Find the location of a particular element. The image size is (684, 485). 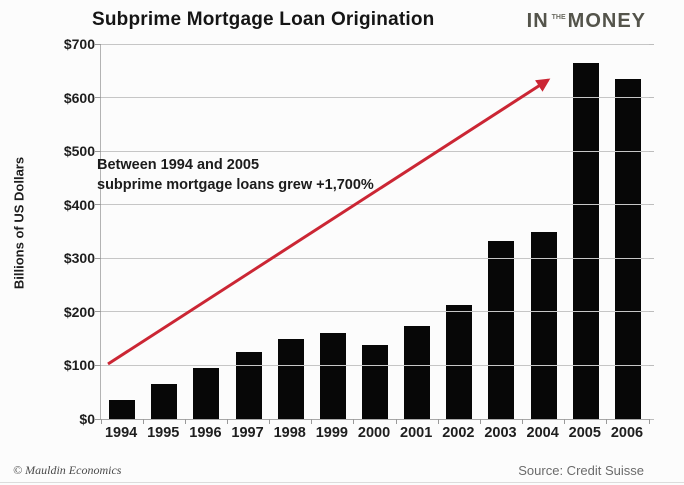

bar-slot-1995 is located at coordinates (164, 231).